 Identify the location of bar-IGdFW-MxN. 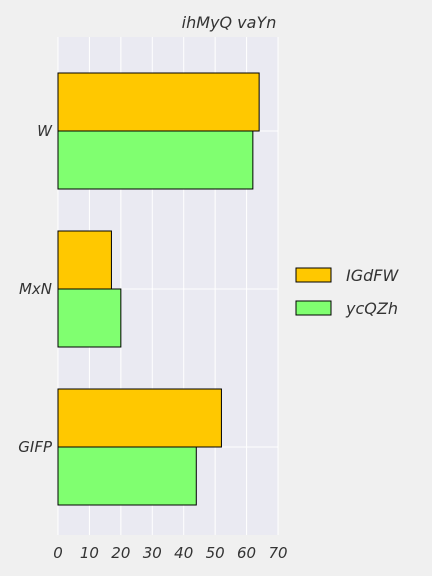
(84, 260).